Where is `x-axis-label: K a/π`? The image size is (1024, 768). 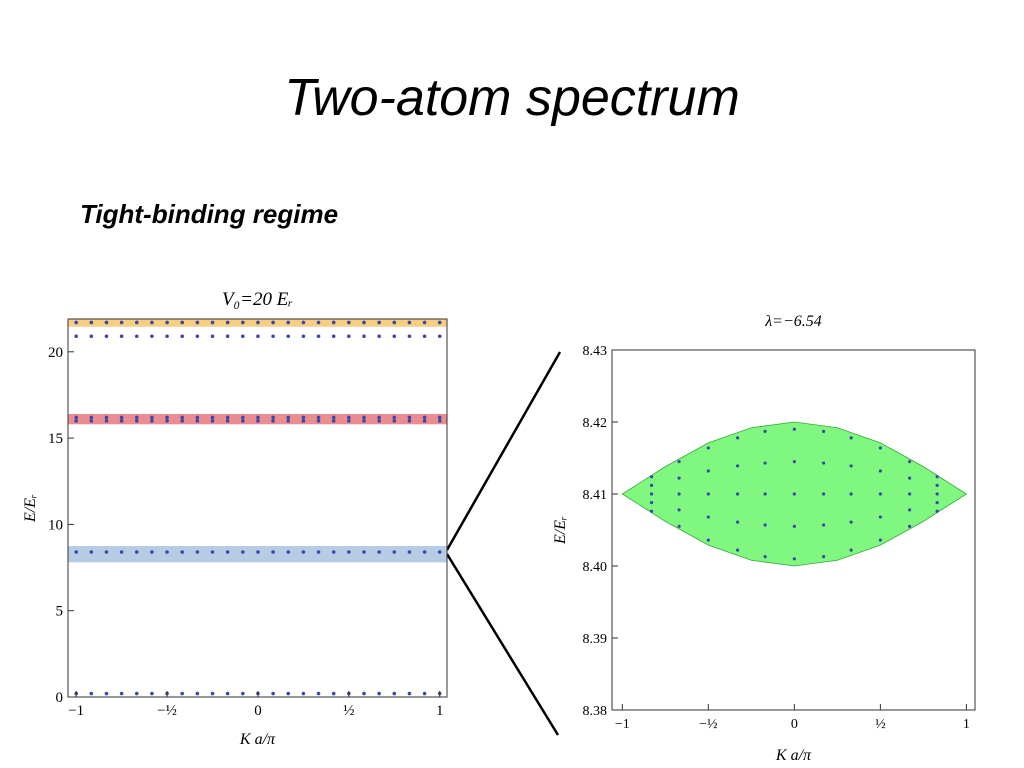 x-axis-label: K a/π is located at coordinates (257, 739).